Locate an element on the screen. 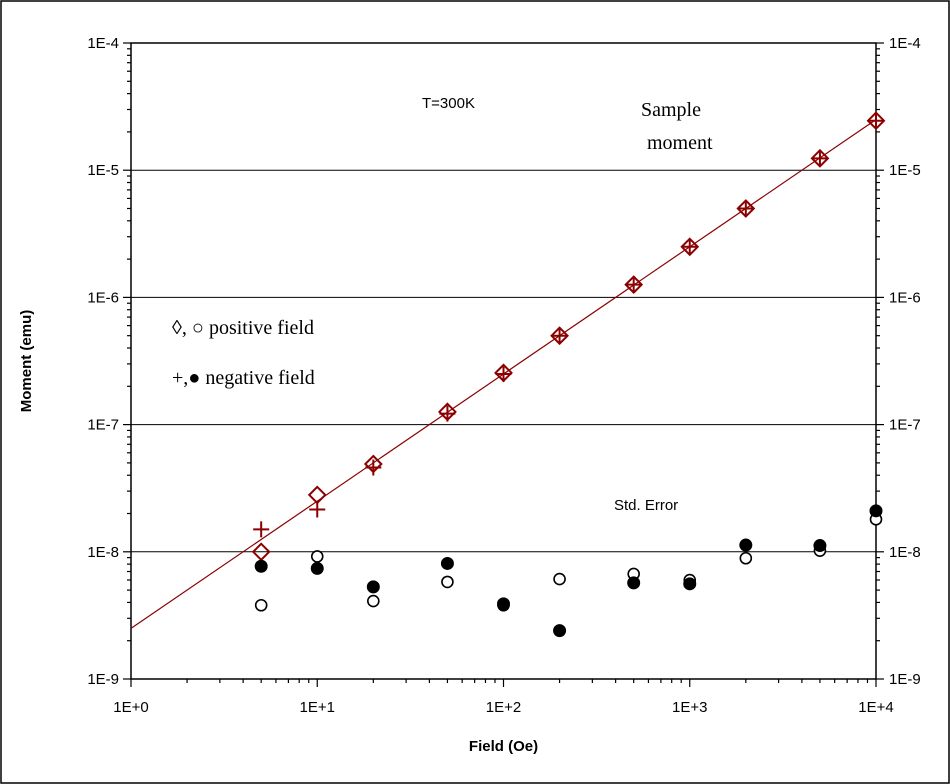 The image size is (950, 784). y-tick-label-right: 1E-4 is located at coordinates (905, 43).